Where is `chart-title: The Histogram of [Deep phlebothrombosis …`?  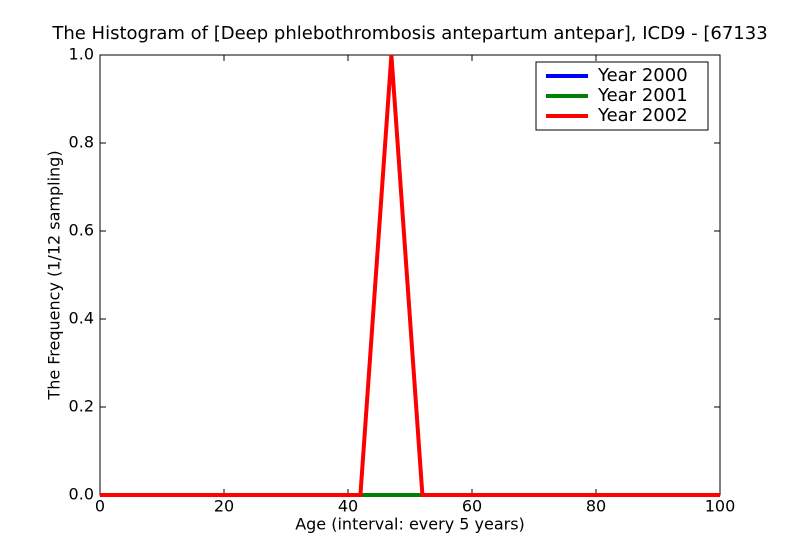
chart-title: The Histogram of [Deep phlebothrombosis … is located at coordinates (409, 33).